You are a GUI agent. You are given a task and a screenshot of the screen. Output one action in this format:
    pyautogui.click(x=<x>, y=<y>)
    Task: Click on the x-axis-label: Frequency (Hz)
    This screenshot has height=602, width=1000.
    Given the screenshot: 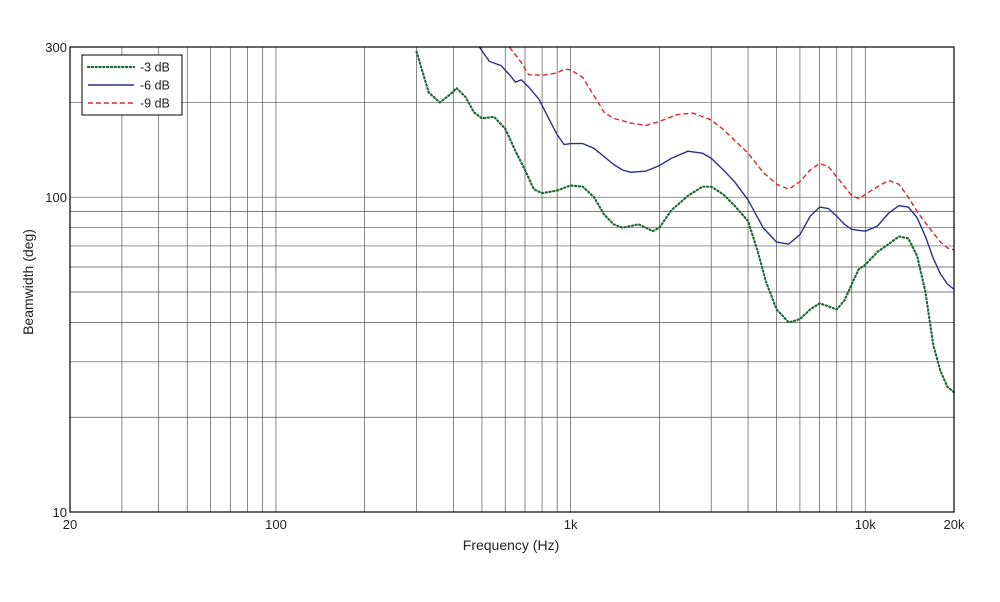 What is the action you would take?
    pyautogui.click(x=511, y=545)
    